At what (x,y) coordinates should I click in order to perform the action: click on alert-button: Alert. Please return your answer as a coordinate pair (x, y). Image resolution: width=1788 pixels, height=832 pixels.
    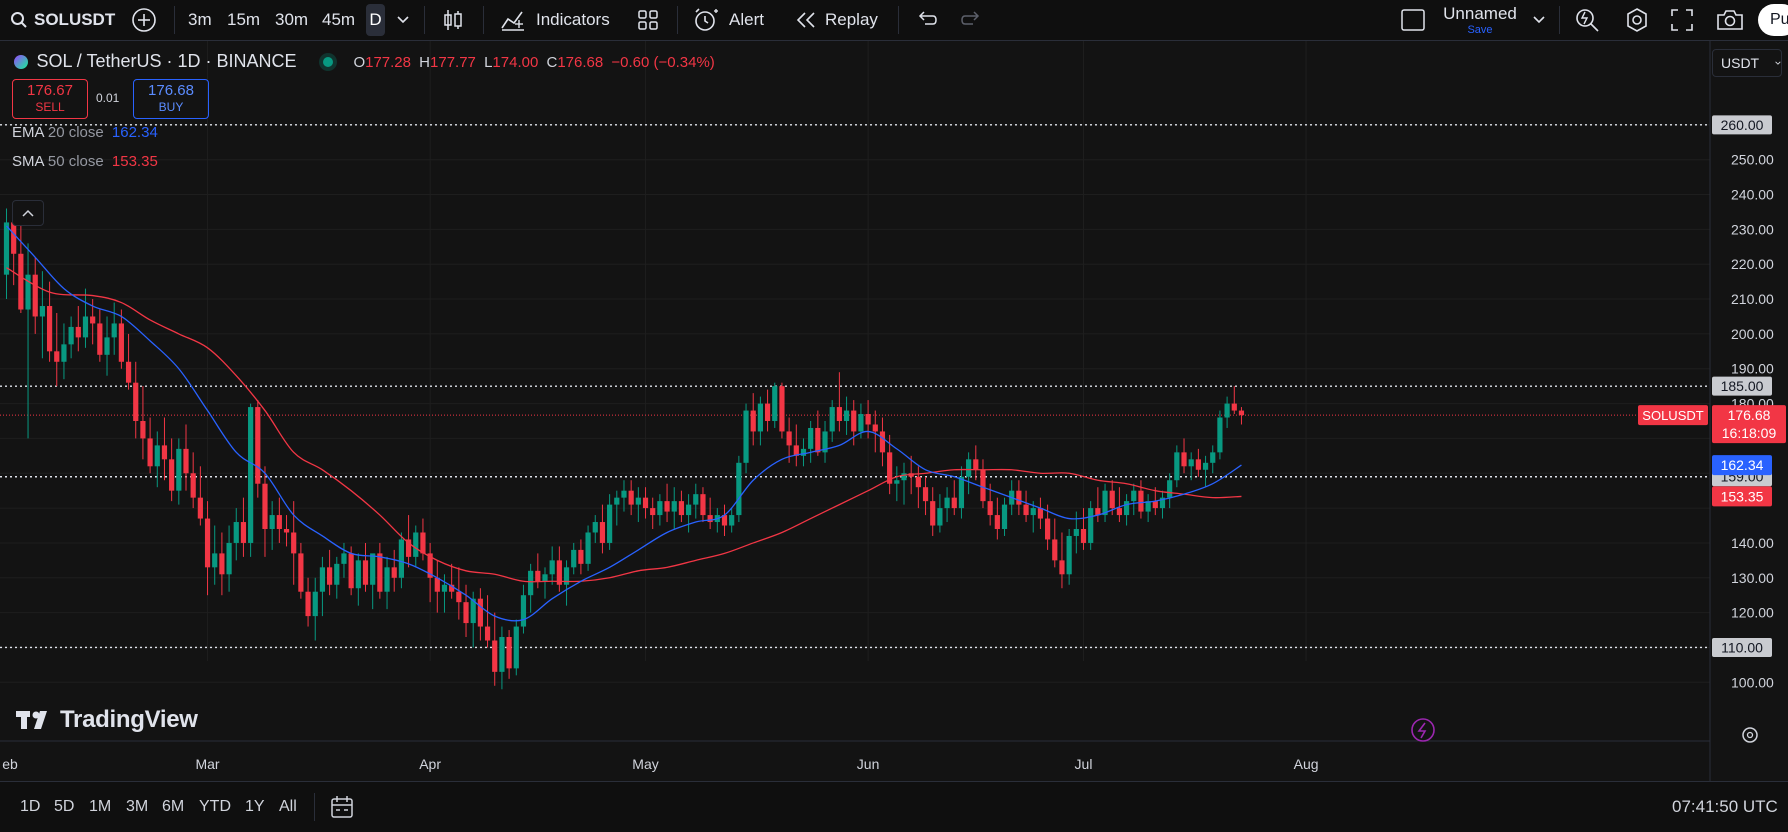
    Looking at the image, I should click on (728, 20).